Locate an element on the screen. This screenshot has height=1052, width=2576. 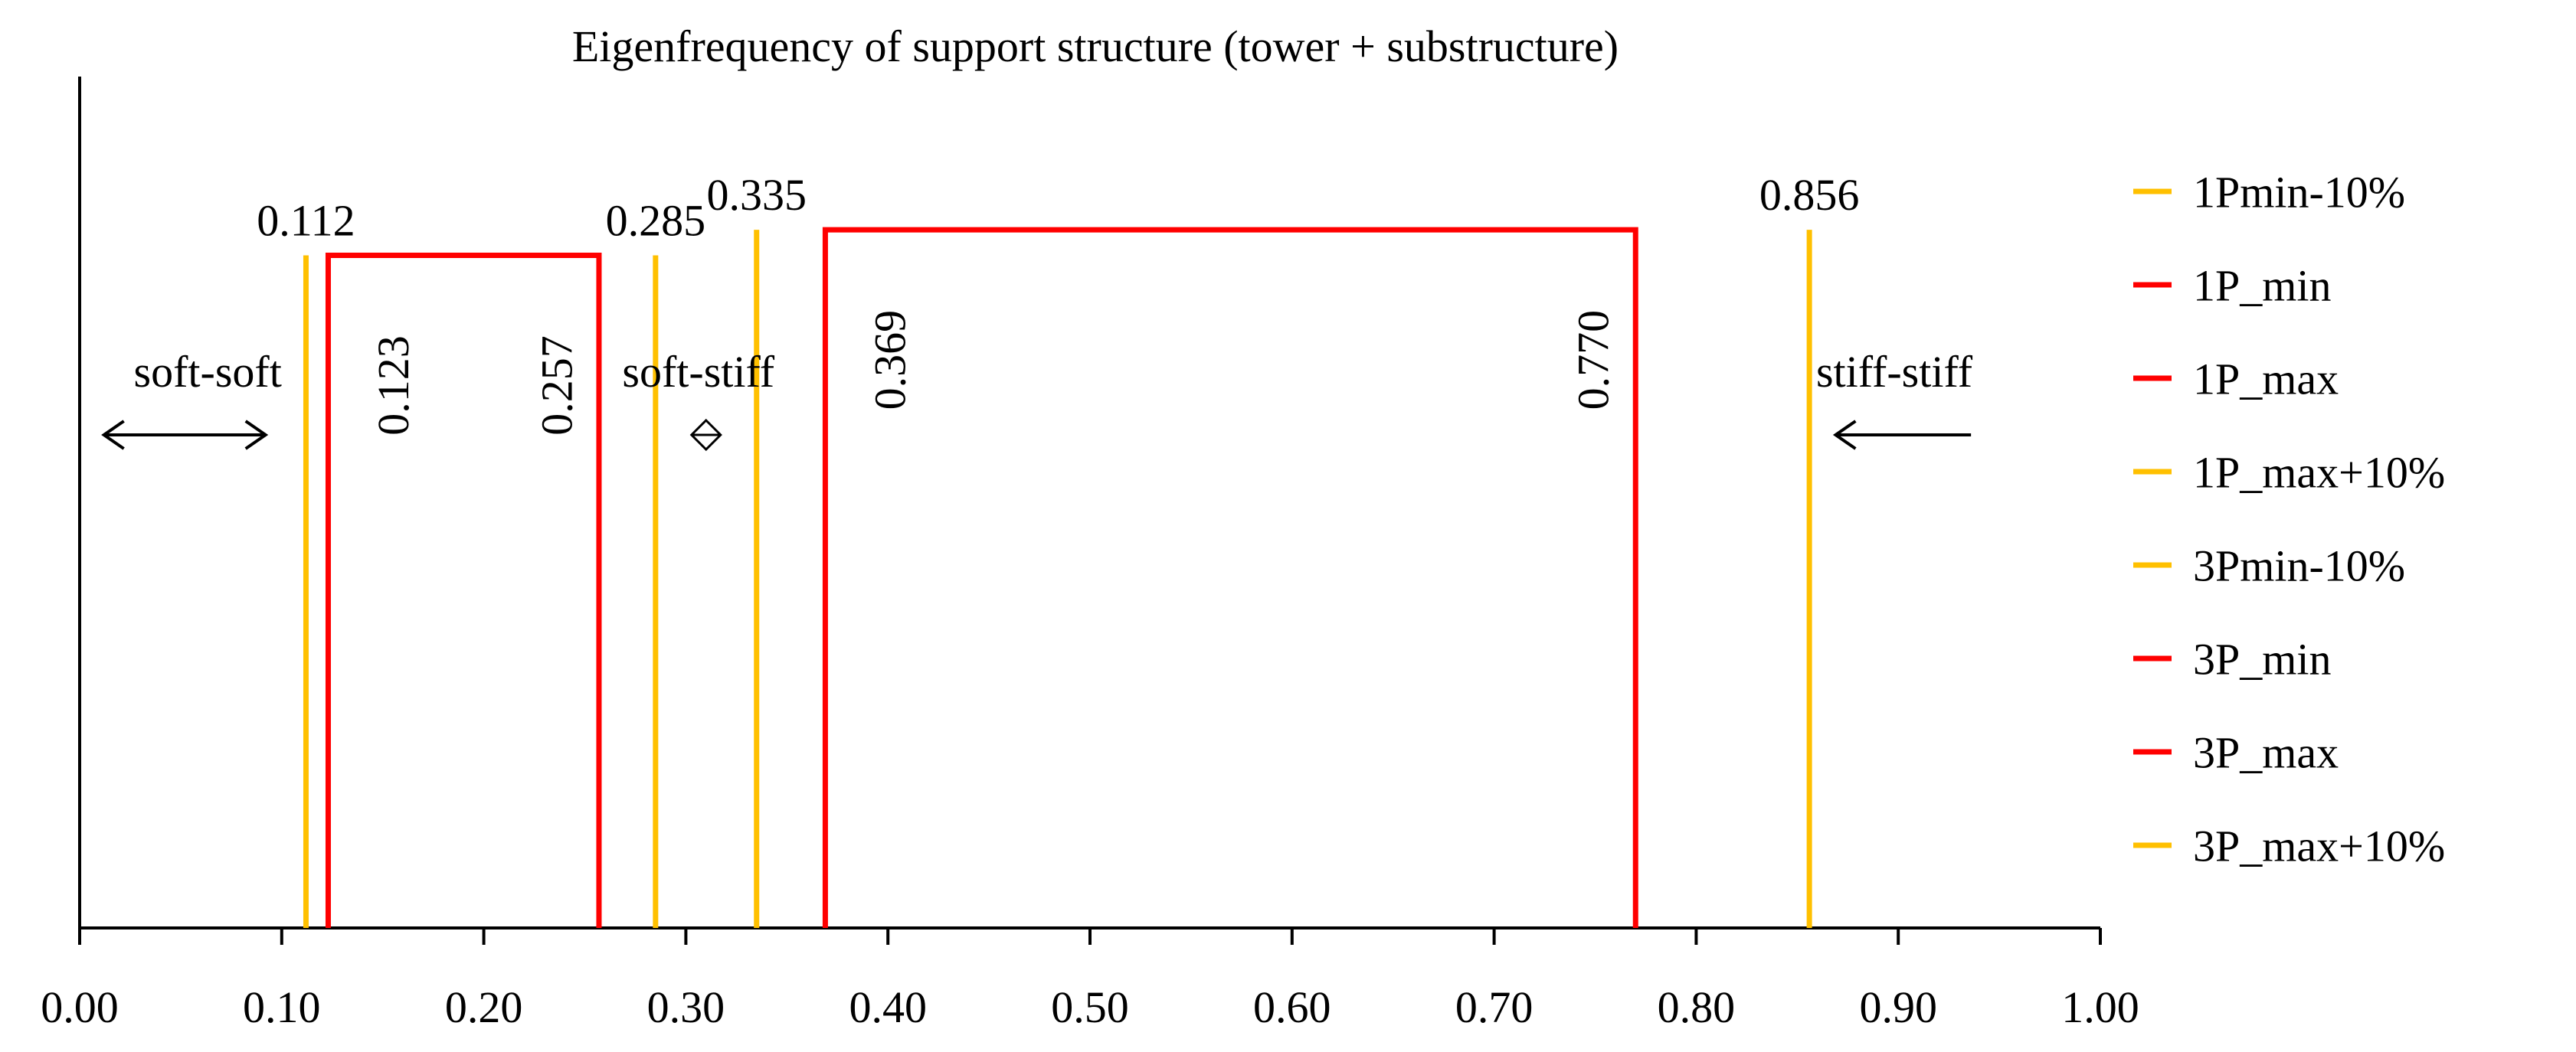
x-tick-label: 0.30 is located at coordinates (686, 1007).